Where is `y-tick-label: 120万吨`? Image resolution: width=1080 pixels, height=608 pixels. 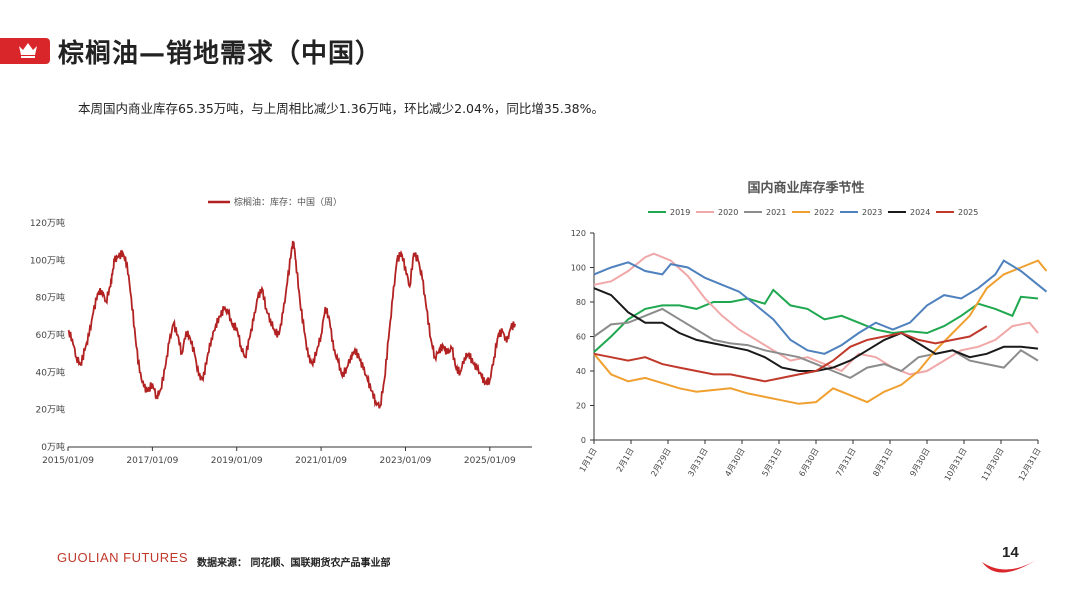
y-tick-label: 120万吨 is located at coordinates (47, 223).